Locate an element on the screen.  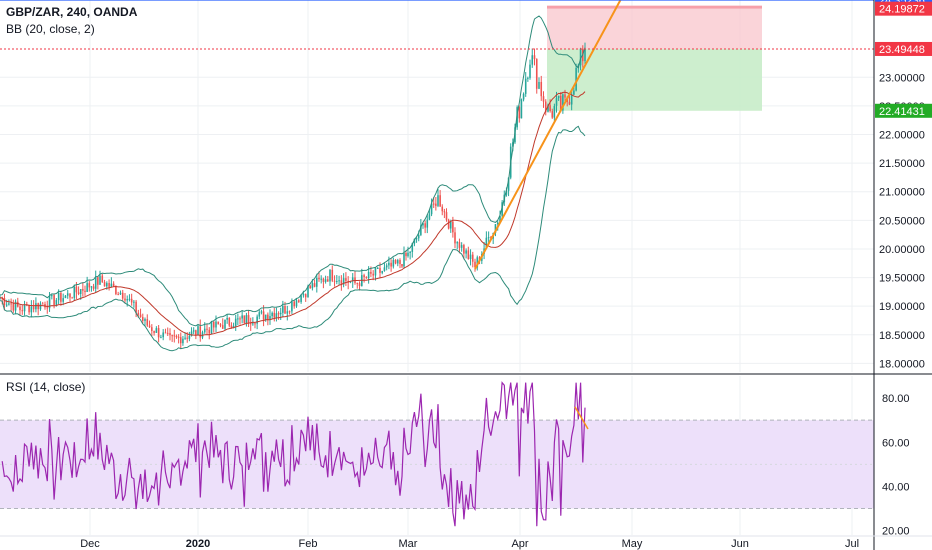
rsi-tick-label: 60.00 is located at coordinates (896, 443).